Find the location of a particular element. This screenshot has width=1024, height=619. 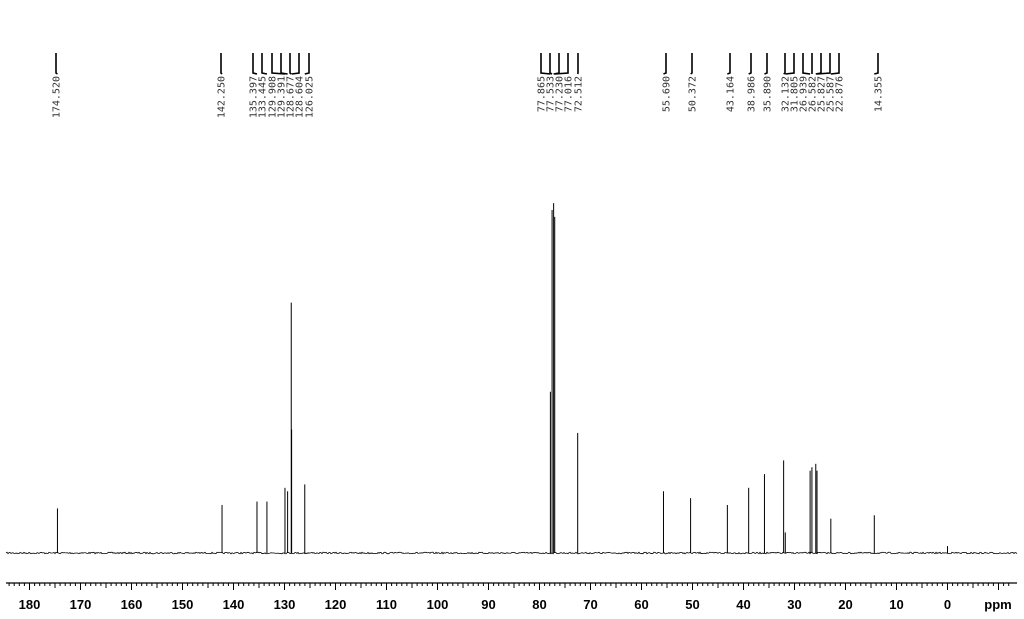

tick-label: 90 is located at coordinates (488, 604).